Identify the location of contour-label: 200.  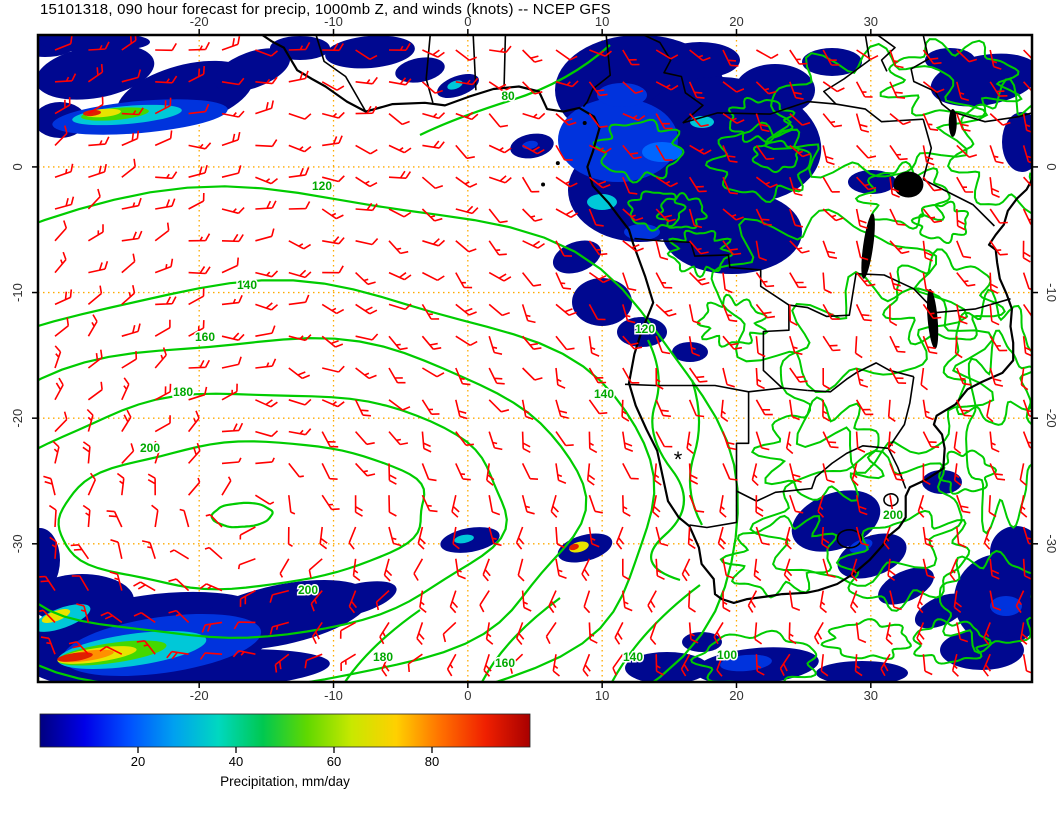
(893, 515).